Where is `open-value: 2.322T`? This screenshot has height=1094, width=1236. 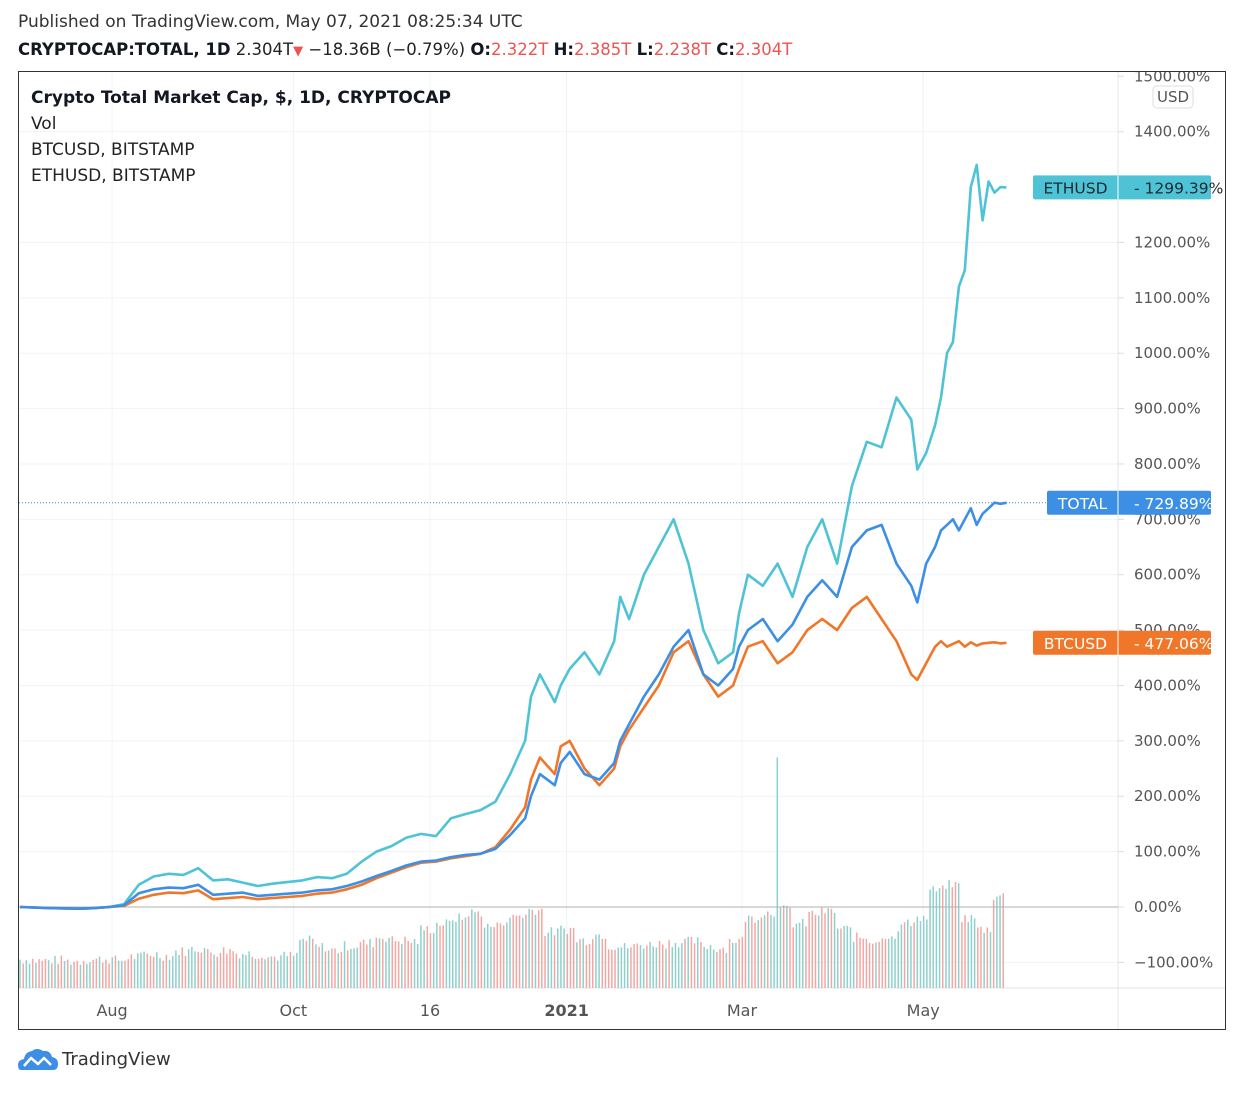
open-value: 2.322T is located at coordinates (519, 49).